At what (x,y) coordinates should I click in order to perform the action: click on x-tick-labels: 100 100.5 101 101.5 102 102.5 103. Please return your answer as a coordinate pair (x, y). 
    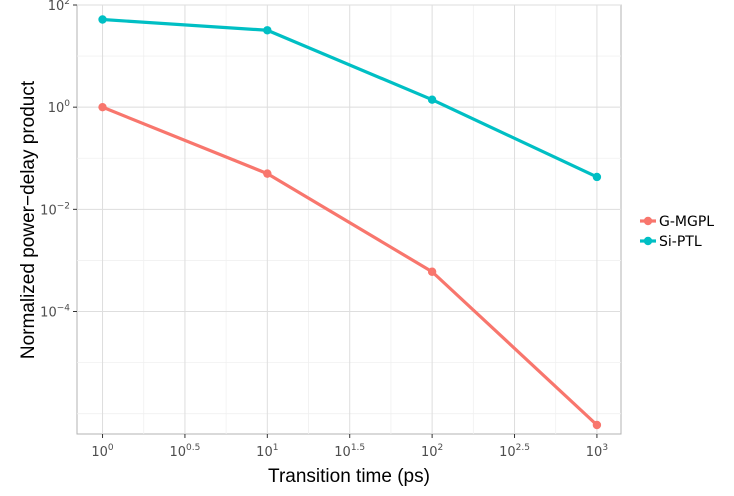
    Looking at the image, I should click on (349, 447).